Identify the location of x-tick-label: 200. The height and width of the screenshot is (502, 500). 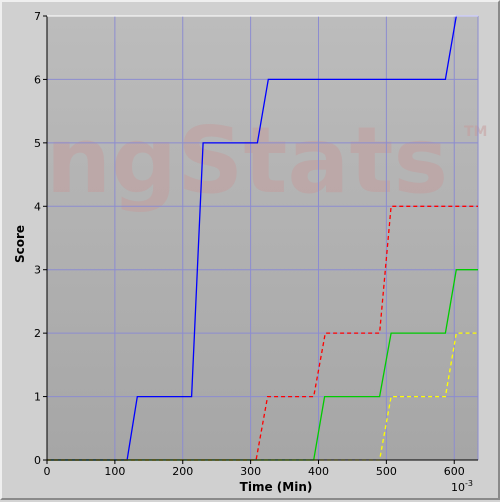
(182, 471).